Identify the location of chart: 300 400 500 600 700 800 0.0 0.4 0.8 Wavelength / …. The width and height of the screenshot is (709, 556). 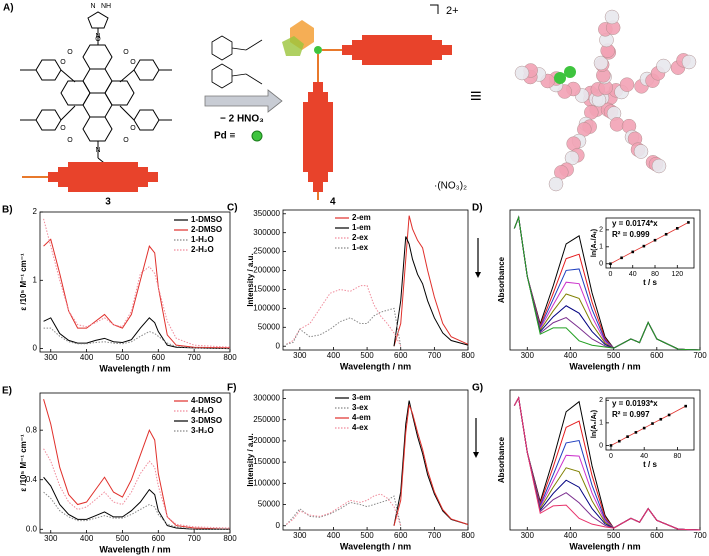
(119, 470).